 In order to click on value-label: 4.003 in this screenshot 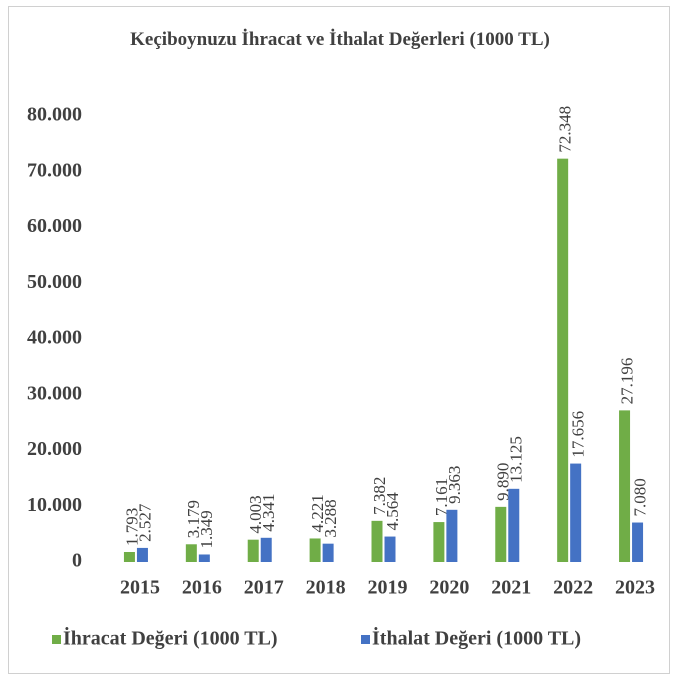, I will do `click(255, 514)`.